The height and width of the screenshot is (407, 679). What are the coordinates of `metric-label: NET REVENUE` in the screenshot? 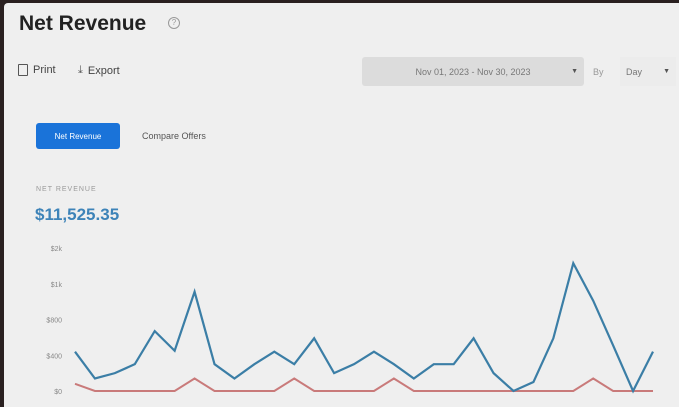 It's located at (66, 189).